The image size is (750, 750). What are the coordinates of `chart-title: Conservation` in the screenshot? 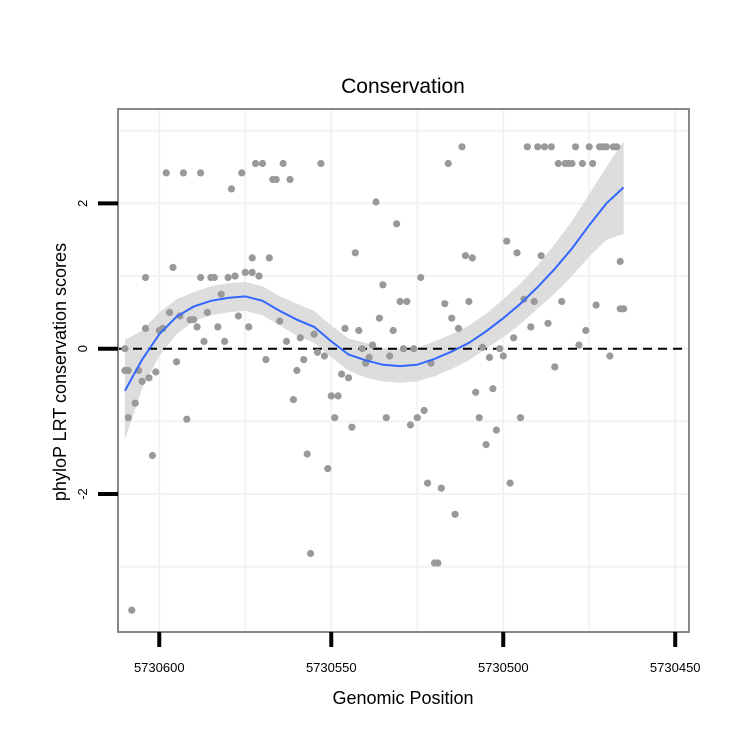 It's located at (403, 86).